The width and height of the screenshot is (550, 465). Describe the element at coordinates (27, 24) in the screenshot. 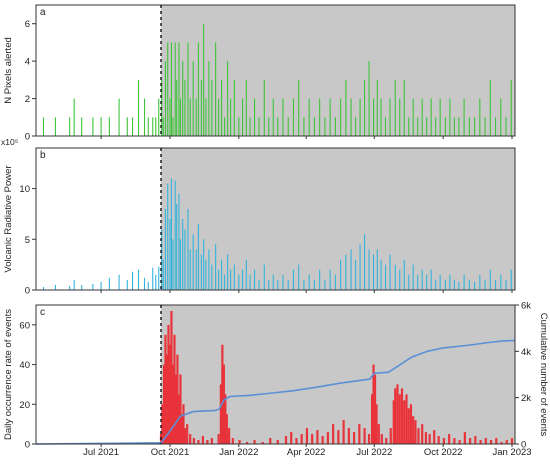

I see `y-tick-label: 6` at that location.